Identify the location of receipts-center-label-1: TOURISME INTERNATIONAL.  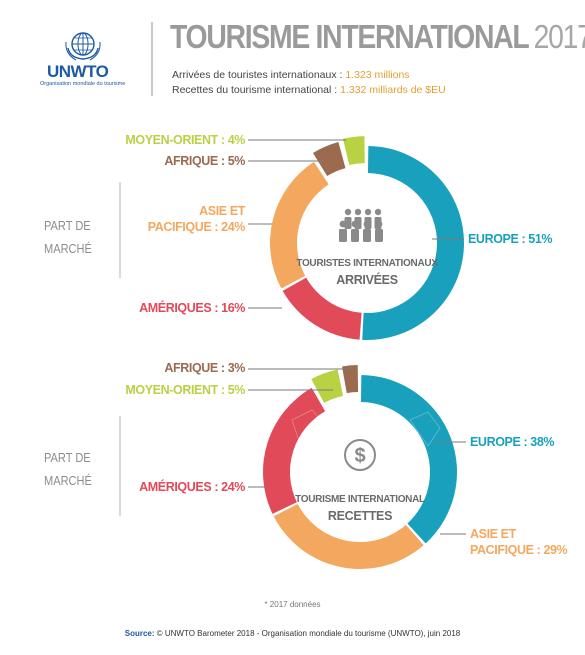
(360, 499).